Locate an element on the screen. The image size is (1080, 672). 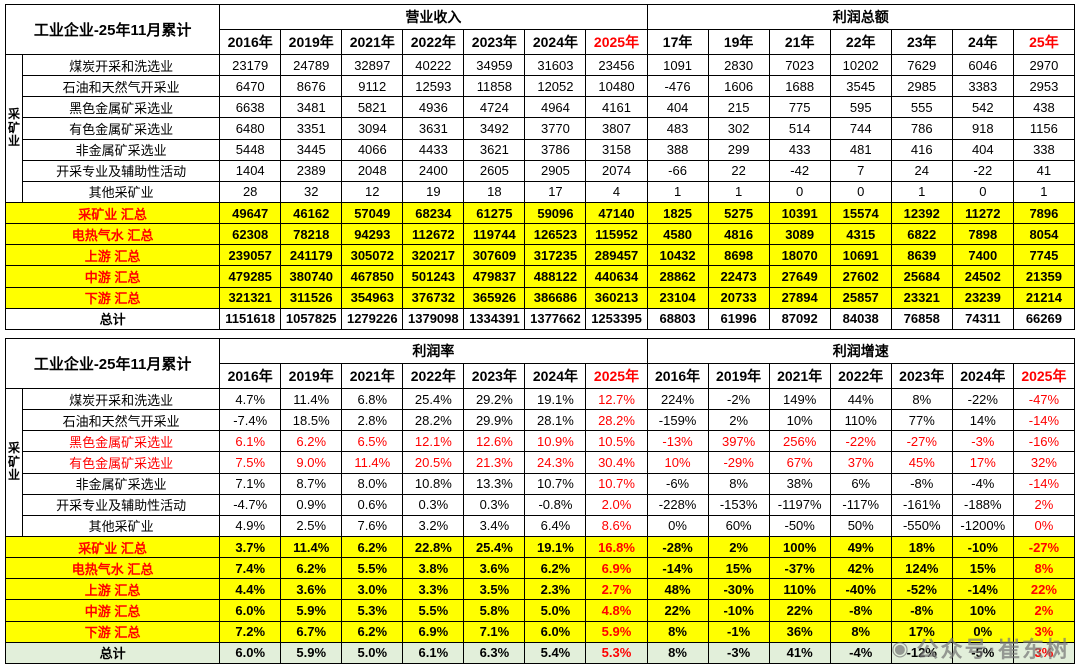
data-cell: 3351 is located at coordinates (311, 128).